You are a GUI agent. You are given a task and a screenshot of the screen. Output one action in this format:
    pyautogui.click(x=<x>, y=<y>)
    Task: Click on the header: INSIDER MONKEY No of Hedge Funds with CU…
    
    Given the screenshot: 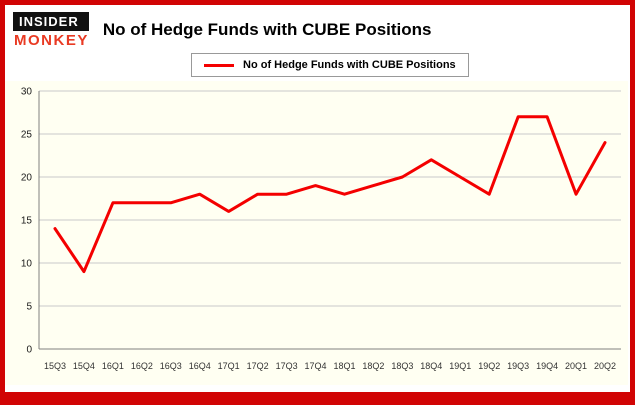 What is the action you would take?
    pyautogui.click(x=317, y=26)
    